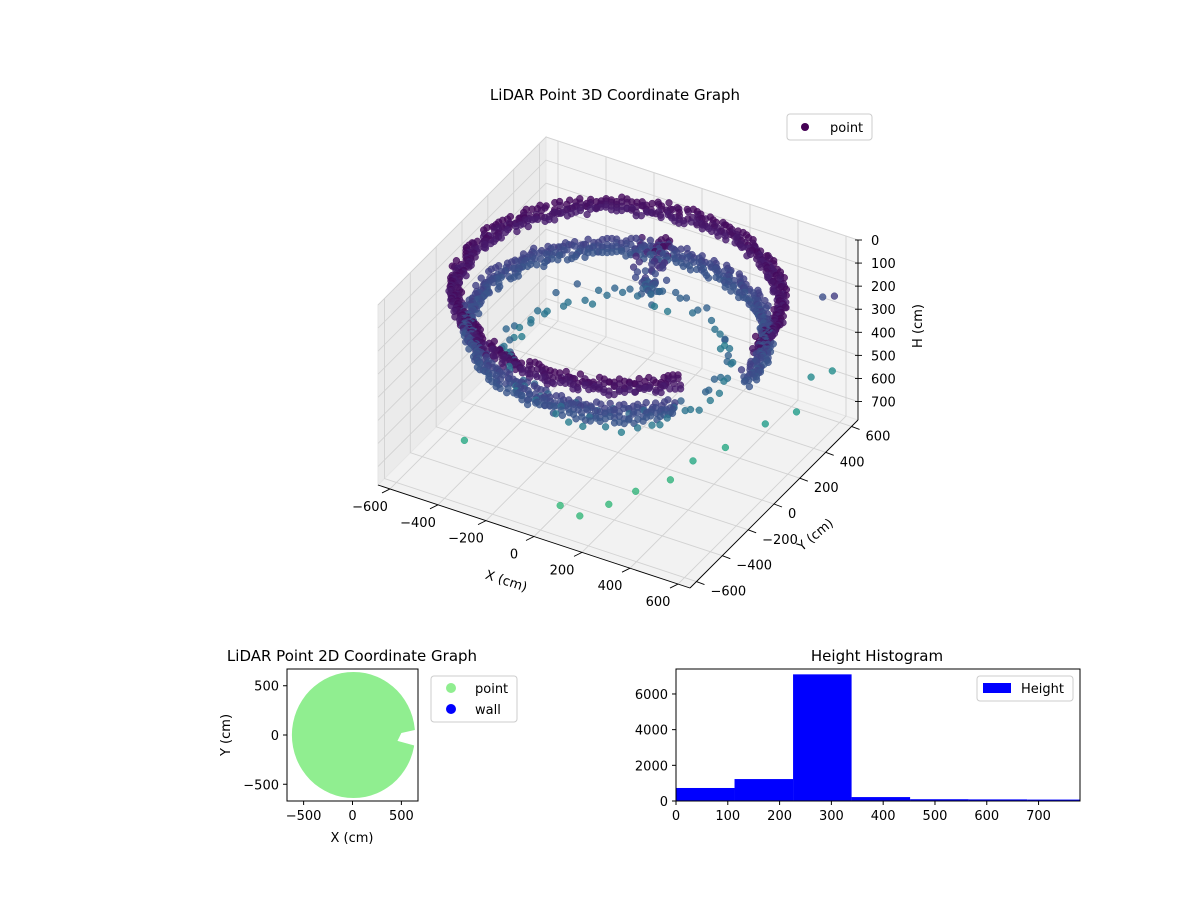  Describe the element at coordinates (403, 676) in the screenshot. I see `gap-2d` at that location.